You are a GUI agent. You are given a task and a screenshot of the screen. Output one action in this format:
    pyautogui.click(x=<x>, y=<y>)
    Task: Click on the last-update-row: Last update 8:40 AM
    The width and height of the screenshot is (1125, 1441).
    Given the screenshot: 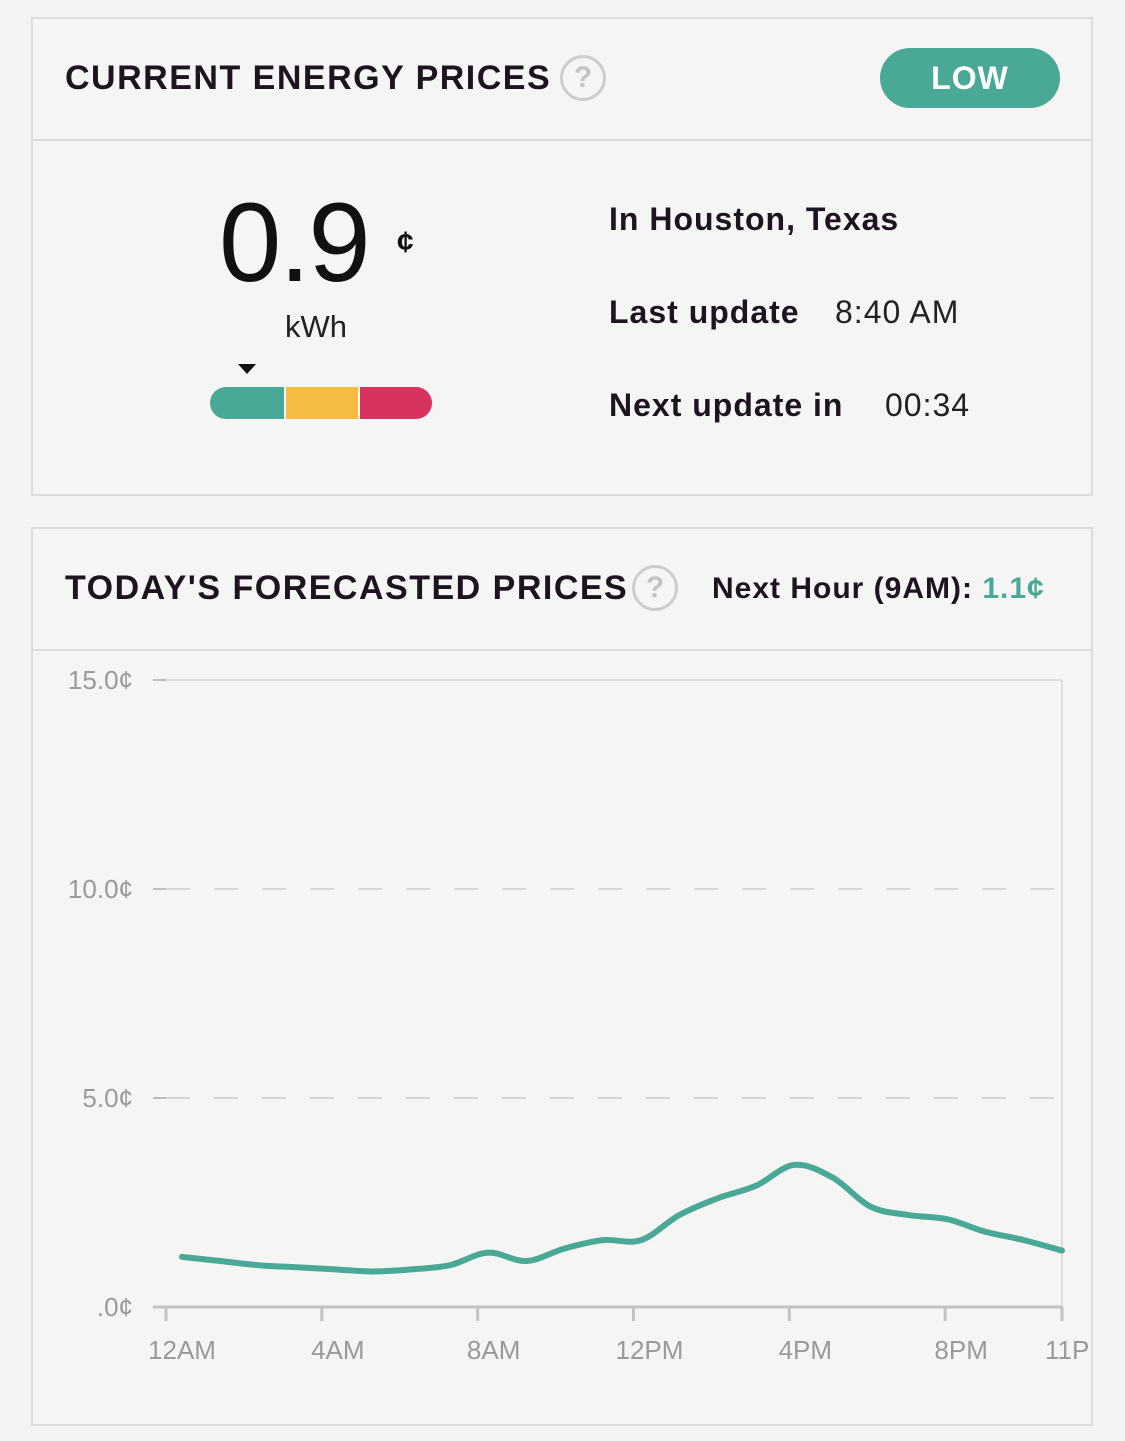 What is the action you would take?
    pyautogui.click(x=783, y=312)
    